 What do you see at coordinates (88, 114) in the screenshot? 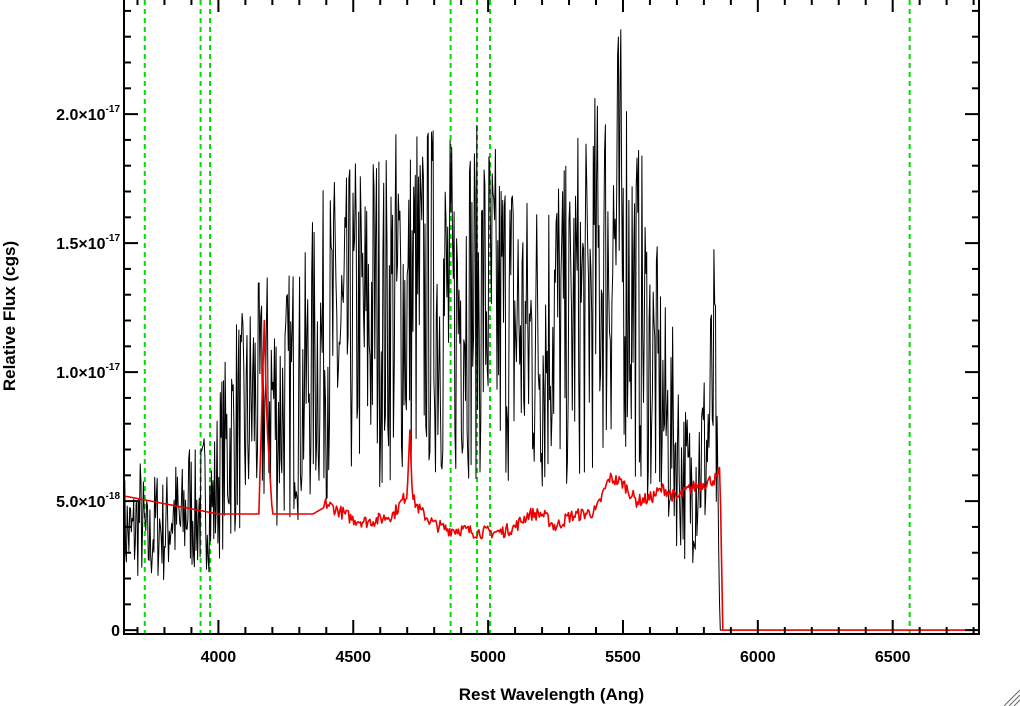
I see `y-tick-label: 2.0×10⁻¹⁷` at bounding box center [88, 114].